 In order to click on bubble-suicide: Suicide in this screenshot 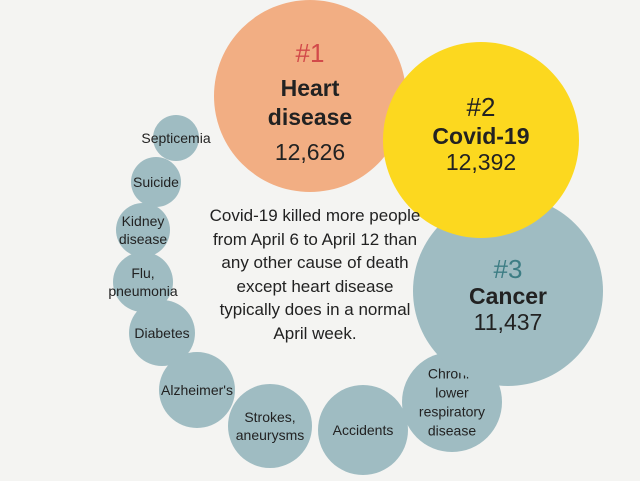, I will do `click(156, 182)`.